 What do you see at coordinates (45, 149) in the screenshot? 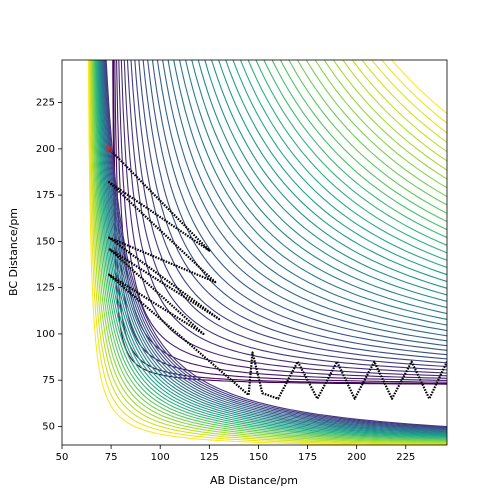
I see `y-tick-label: 200` at bounding box center [45, 149].